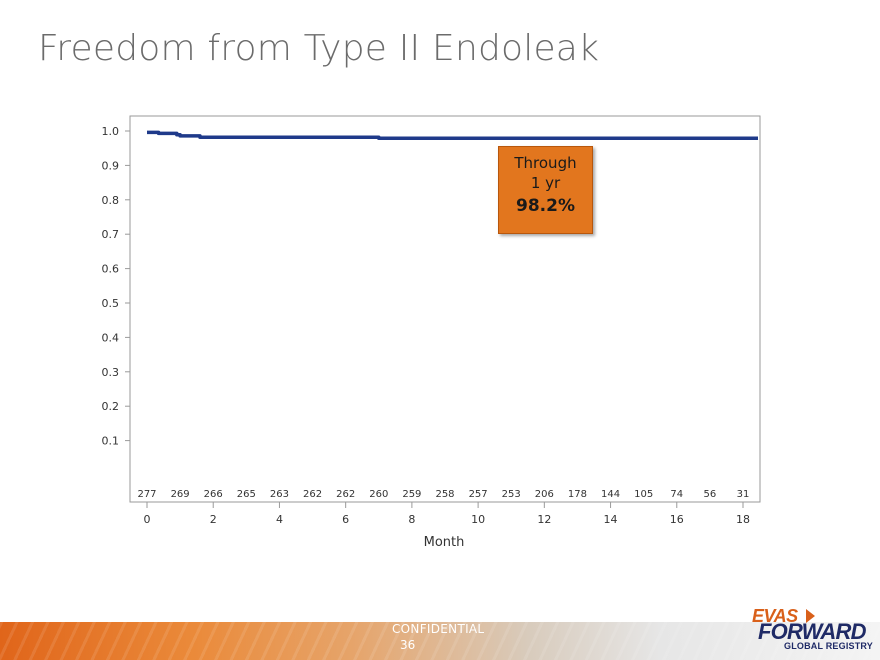 The image size is (880, 660). Describe the element at coordinates (111, 372) in the screenshot. I see `y-tick-label: 0.3` at that location.